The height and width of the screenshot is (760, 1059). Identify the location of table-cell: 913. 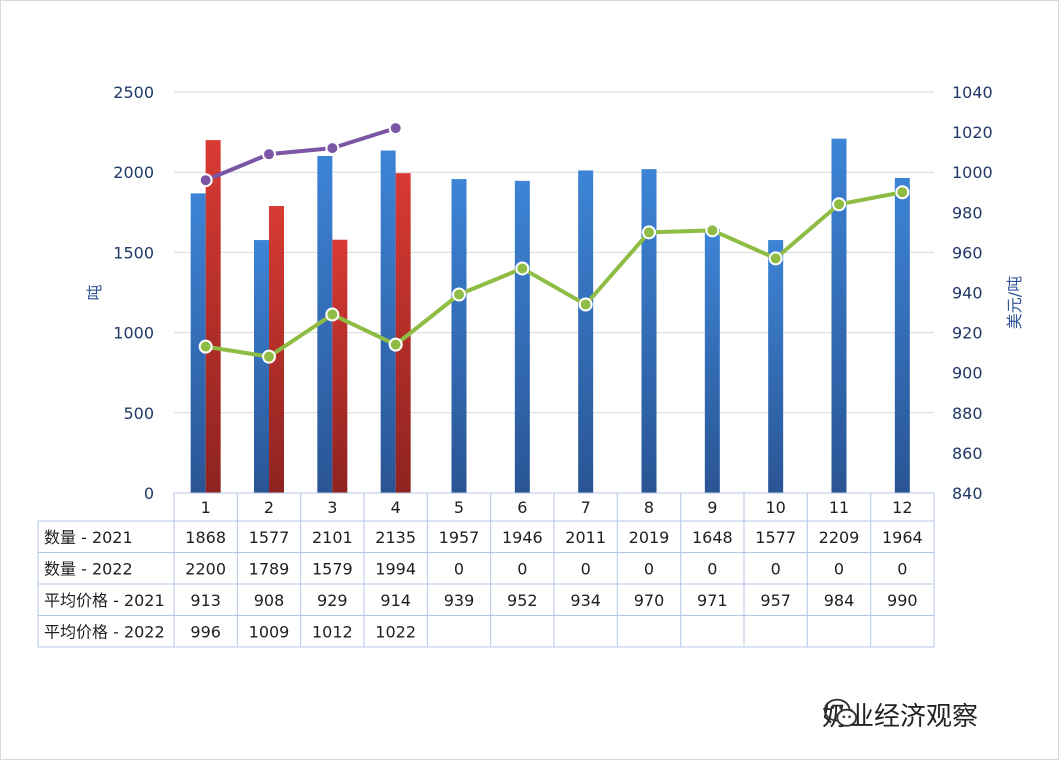
(205, 600).